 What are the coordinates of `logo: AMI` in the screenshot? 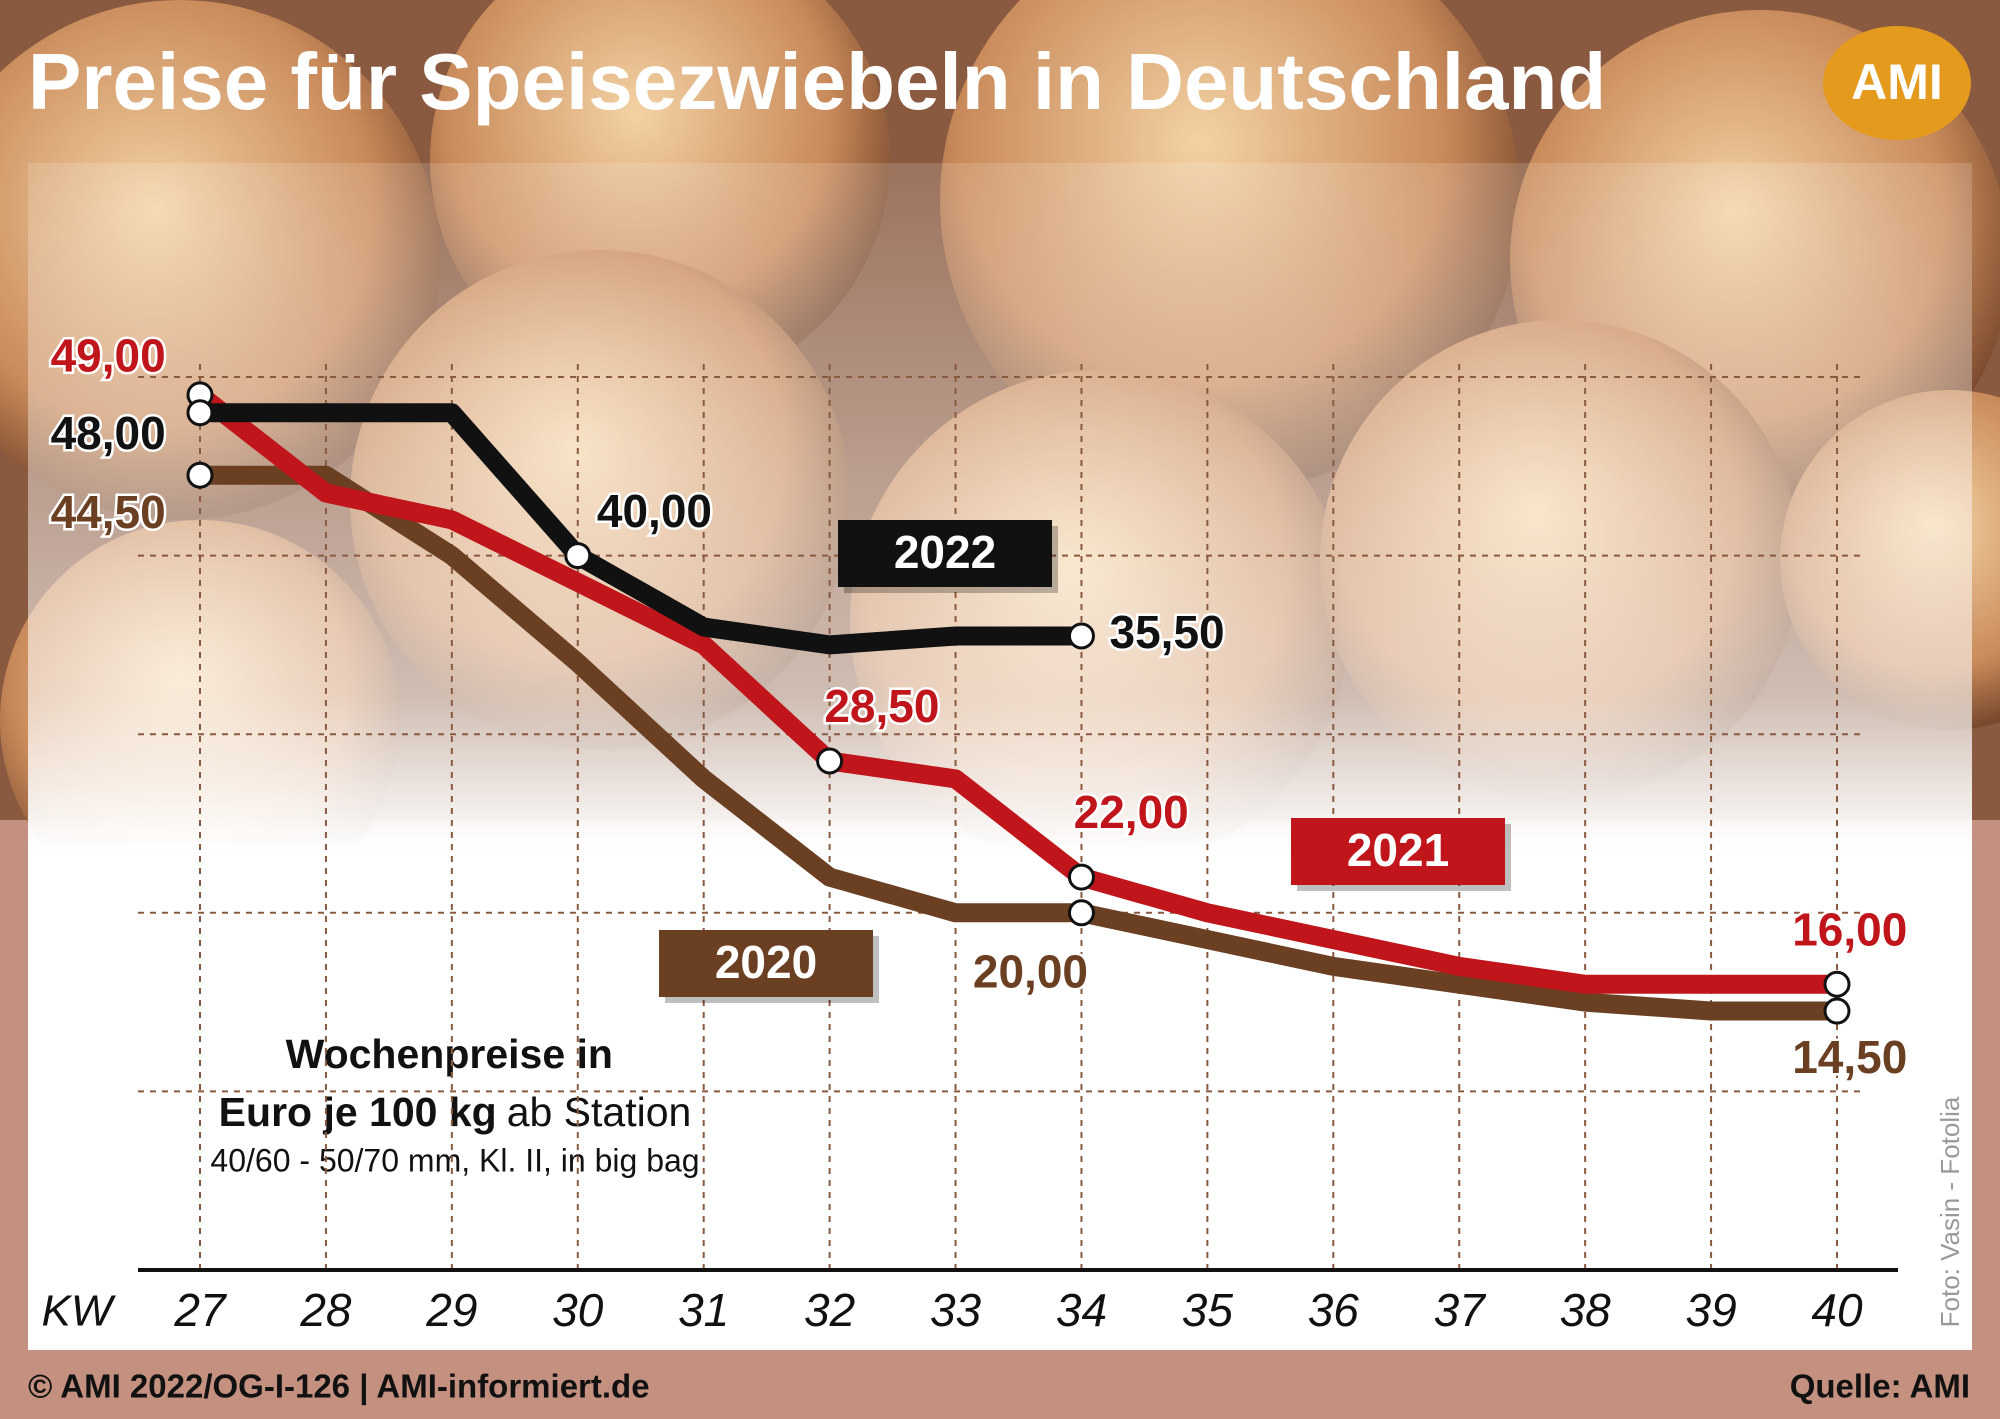 It's located at (1897, 82).